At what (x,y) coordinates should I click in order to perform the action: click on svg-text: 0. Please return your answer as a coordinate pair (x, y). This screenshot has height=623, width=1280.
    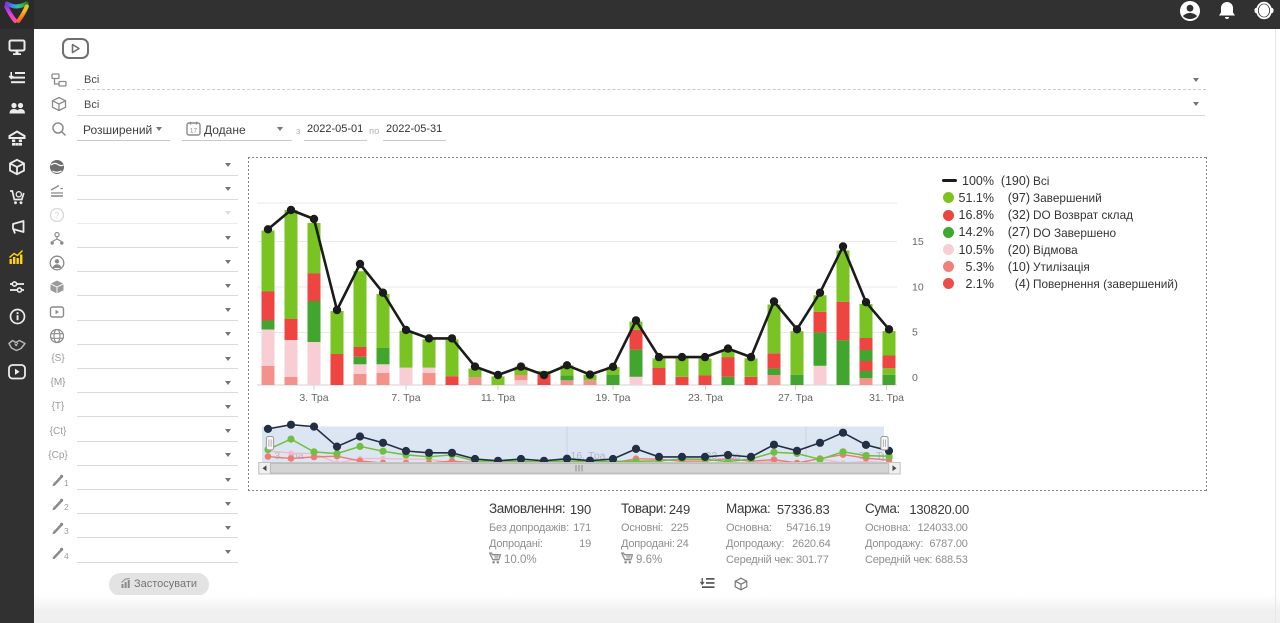
    Looking at the image, I should click on (915, 378).